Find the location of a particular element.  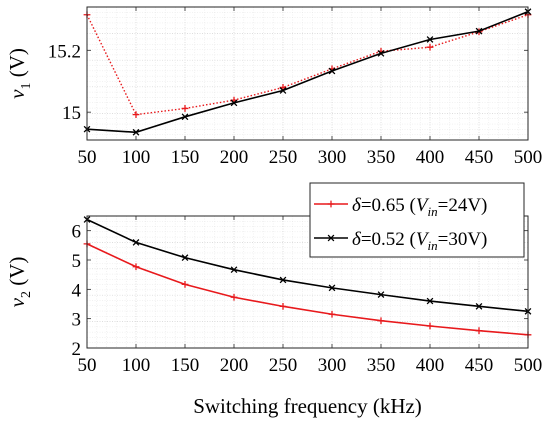

y-tick-label: 5 is located at coordinates (77, 261).